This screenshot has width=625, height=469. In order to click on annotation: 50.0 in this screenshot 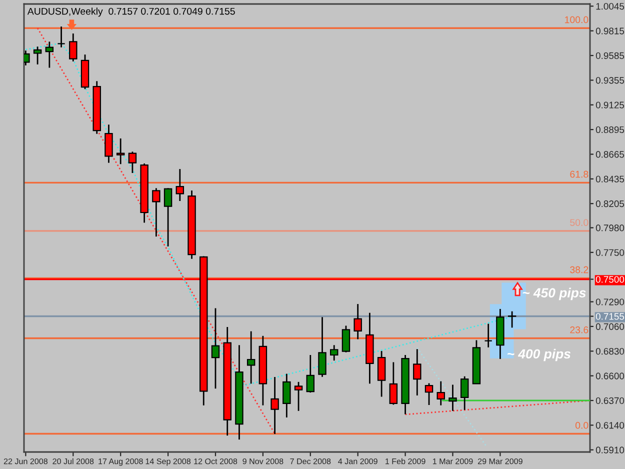, I will do `click(579, 222)`.